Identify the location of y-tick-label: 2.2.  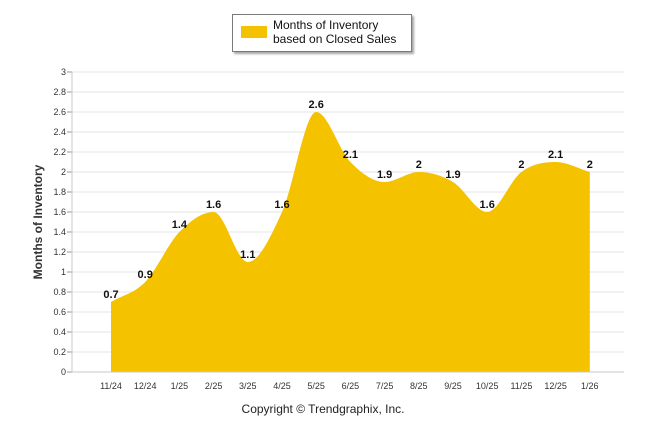
(59, 152).